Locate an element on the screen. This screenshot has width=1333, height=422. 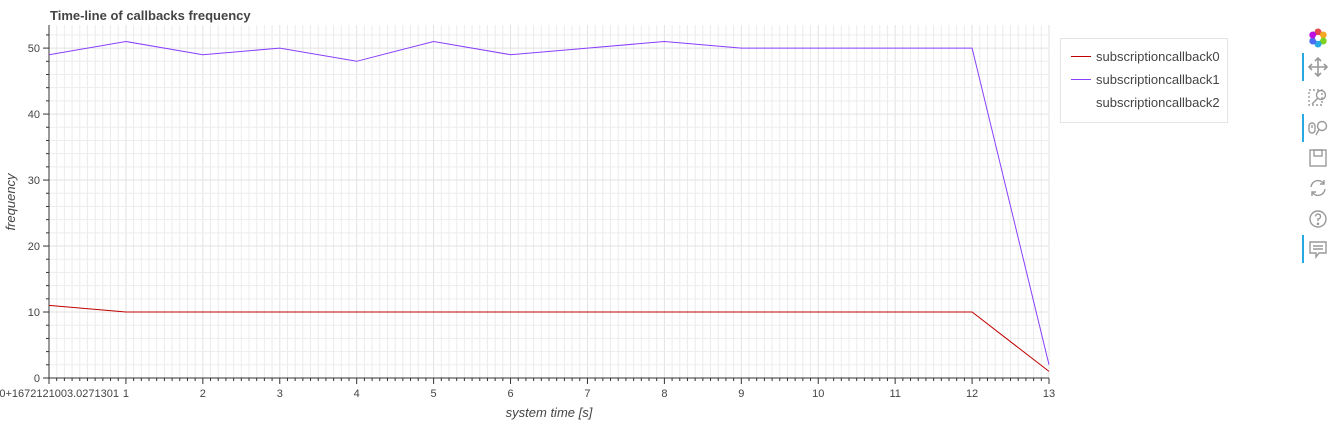
x-tick-label: 7 is located at coordinates (587, 394).